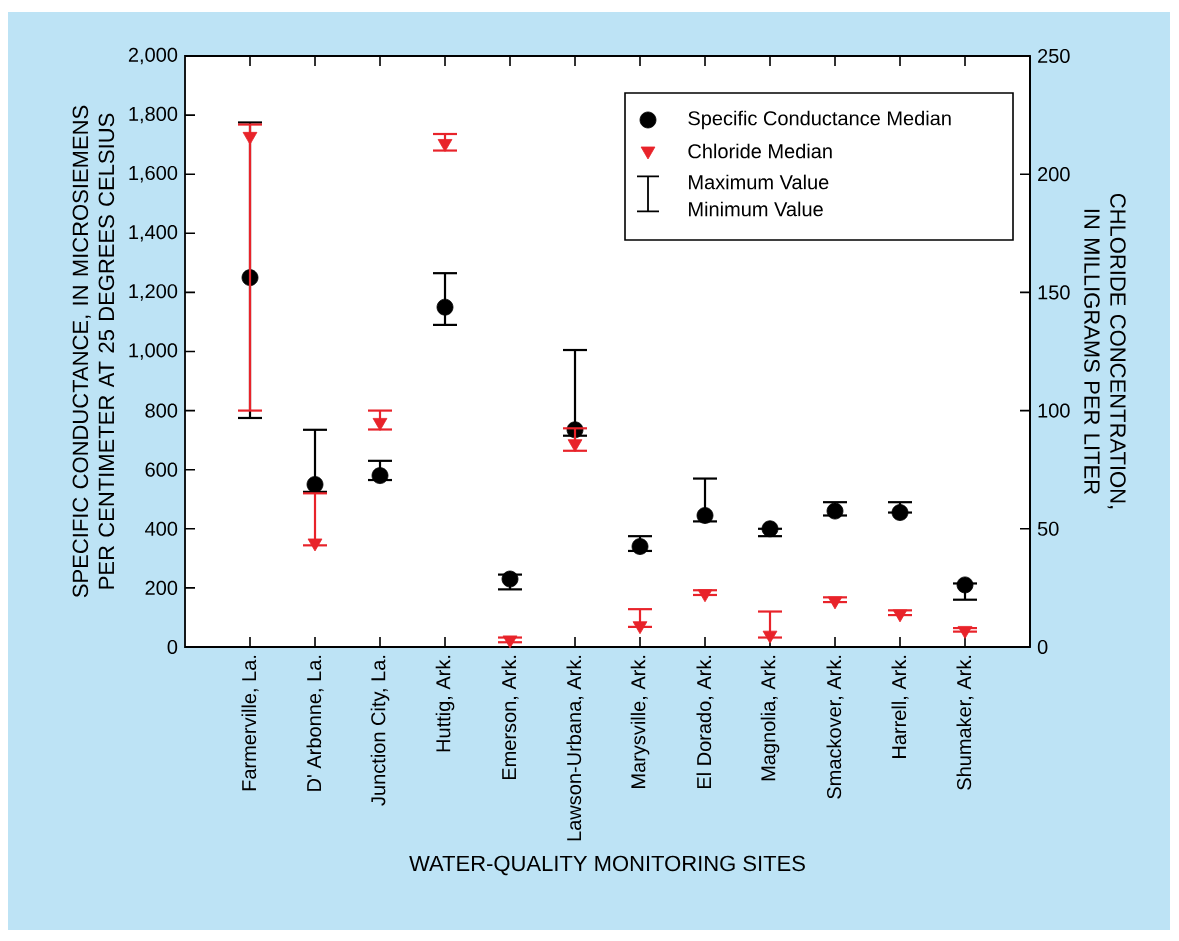 Image resolution: width=1179 pixels, height=941 pixels. I want to click on x-tick-label: Magnolia, Ark., so click(770, 718).